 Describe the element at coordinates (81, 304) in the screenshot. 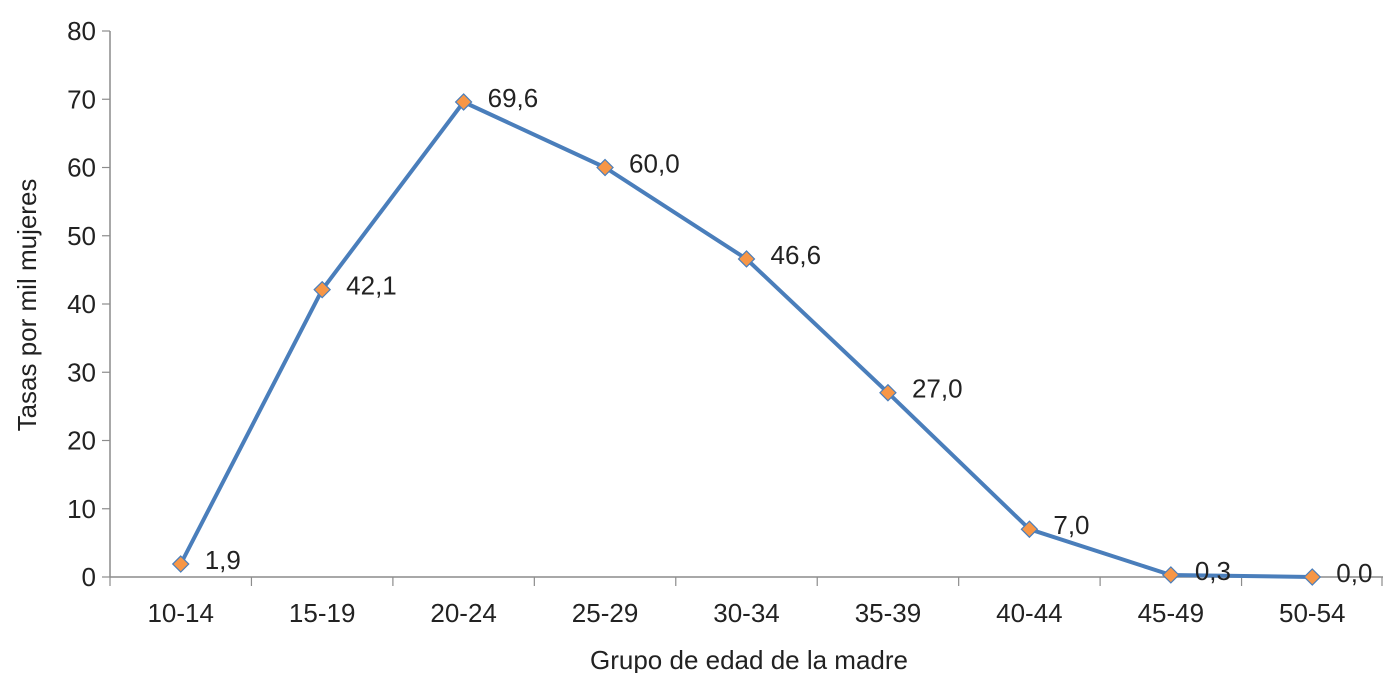

I see `y-tick-label: 40` at that location.